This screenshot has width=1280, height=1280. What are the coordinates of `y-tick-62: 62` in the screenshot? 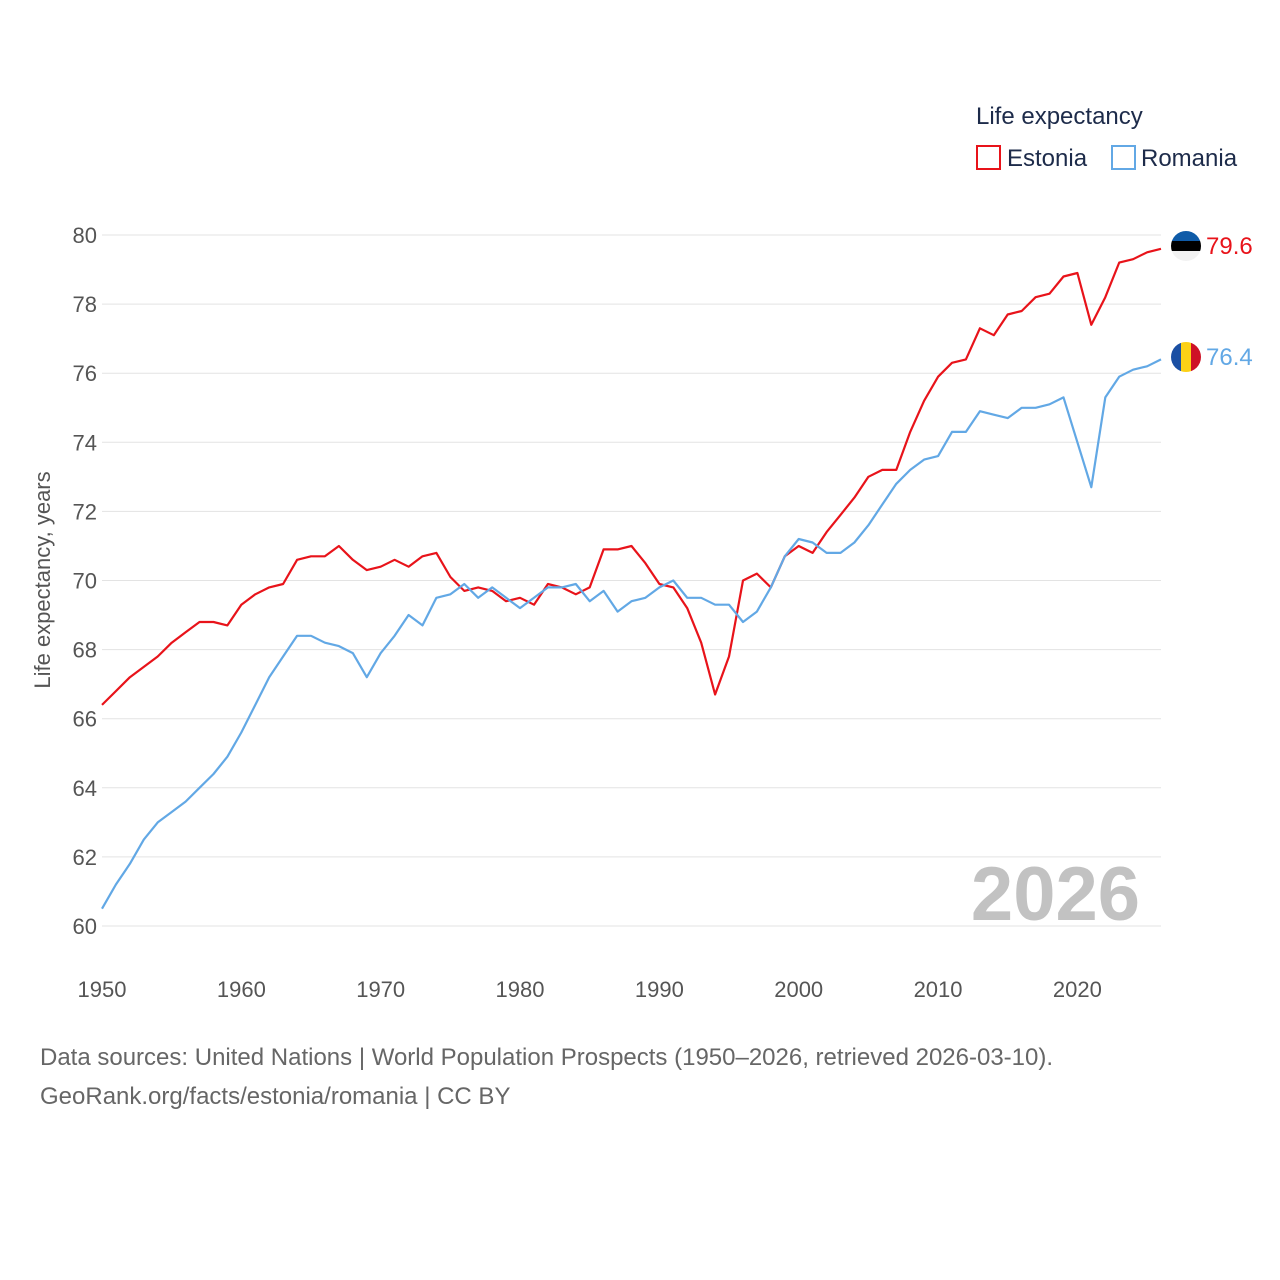 It's located at (85, 857).